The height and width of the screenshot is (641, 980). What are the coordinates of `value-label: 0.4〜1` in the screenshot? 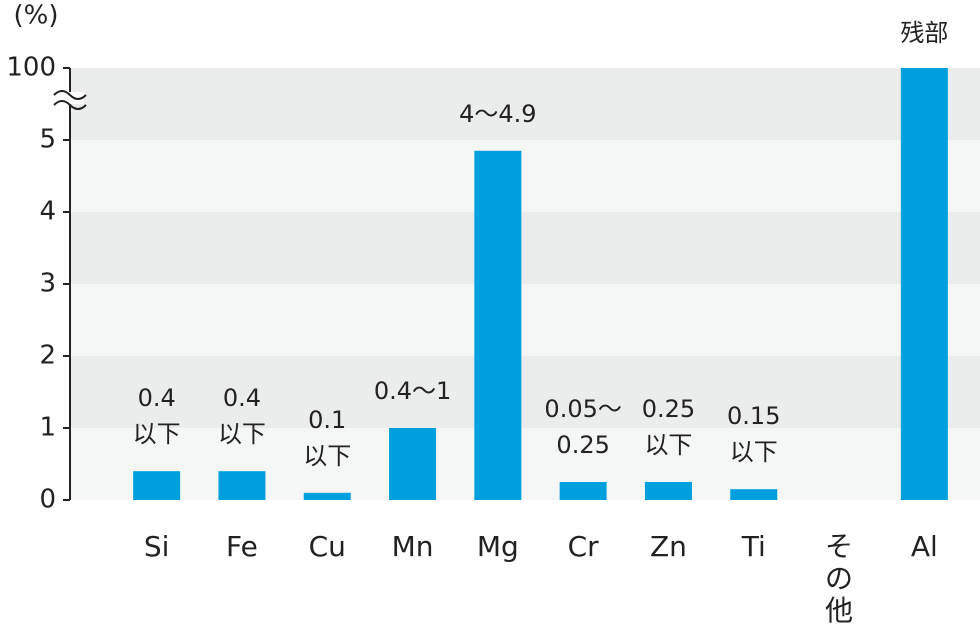 It's located at (412, 391).